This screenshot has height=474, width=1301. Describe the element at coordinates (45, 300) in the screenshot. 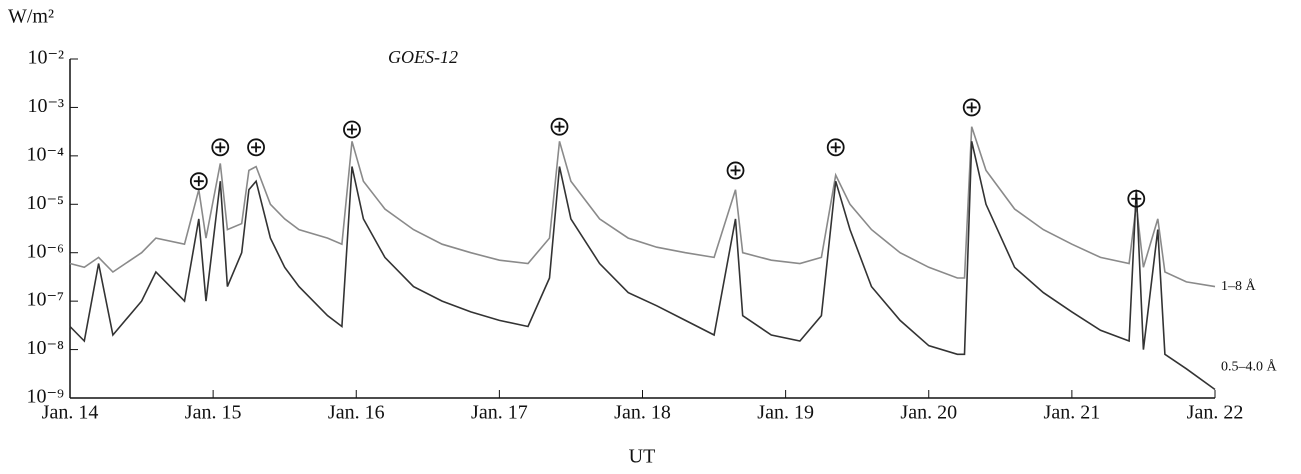

I see `y-tick-label: 10⁻⁷` at that location.